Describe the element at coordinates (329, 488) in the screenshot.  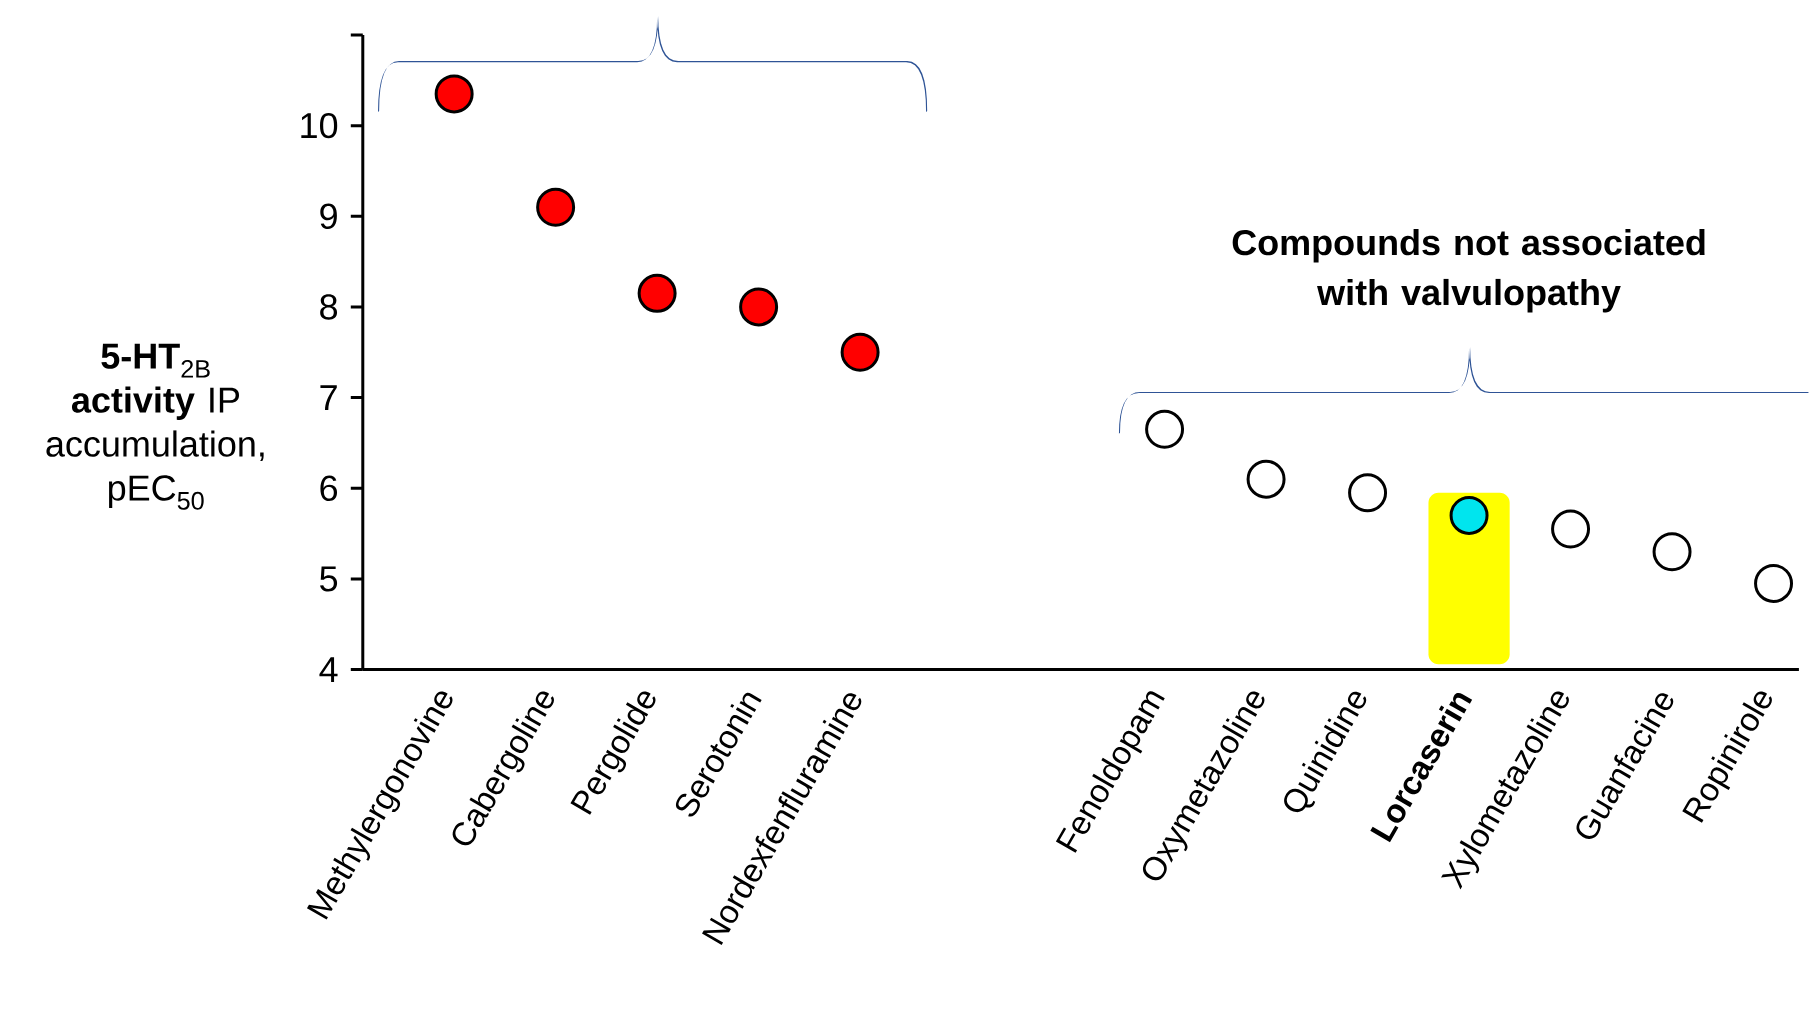
I see `y-tick-label: 6` at that location.